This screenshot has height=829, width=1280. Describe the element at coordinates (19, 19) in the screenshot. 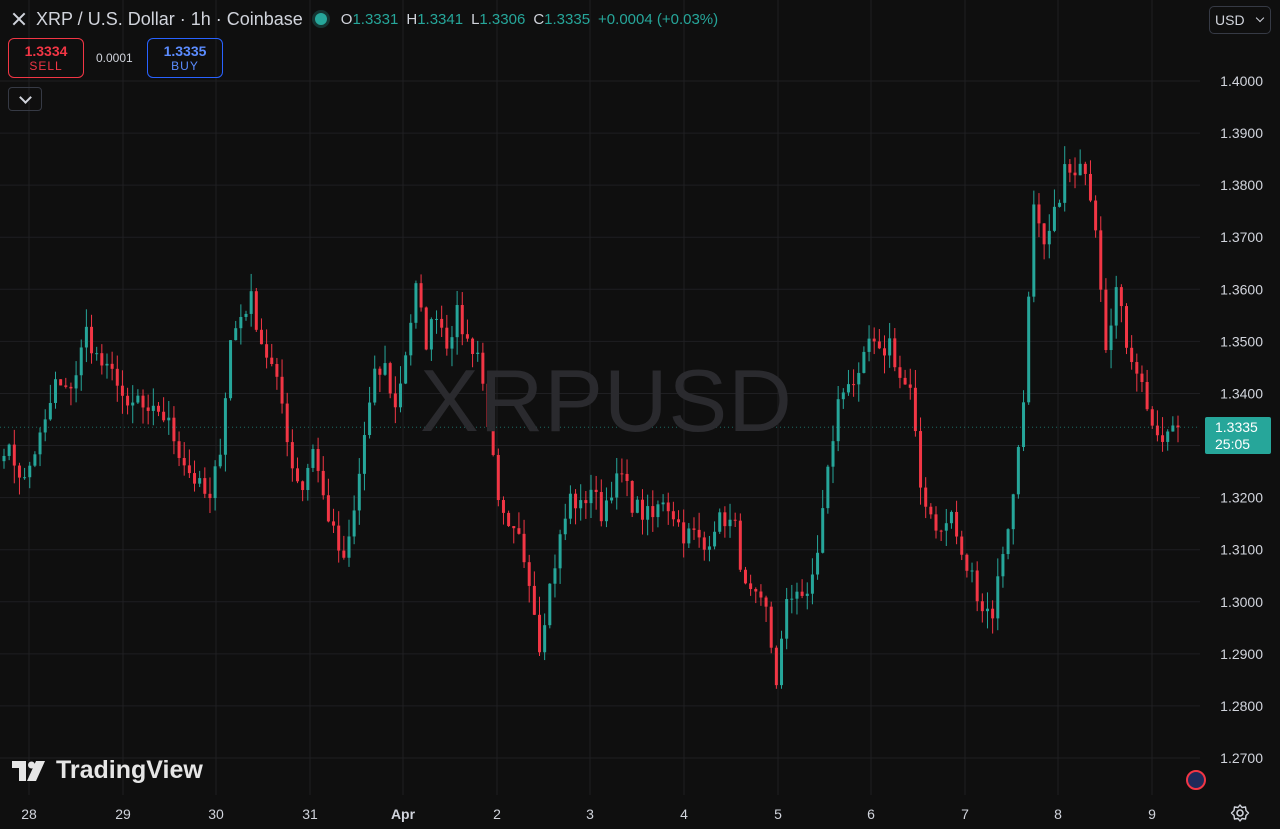

I see `close-icon` at that location.